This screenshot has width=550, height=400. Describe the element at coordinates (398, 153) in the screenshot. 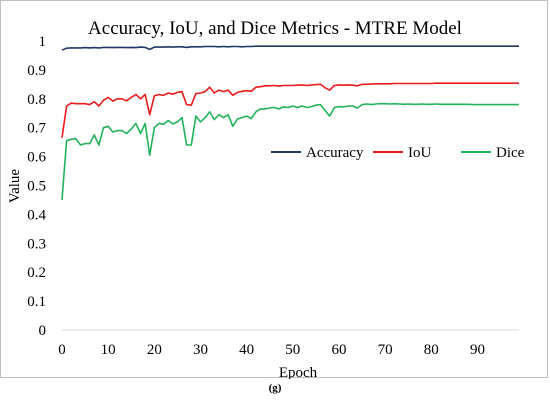

I see `legend: Accuracy IoU Dice` at that location.